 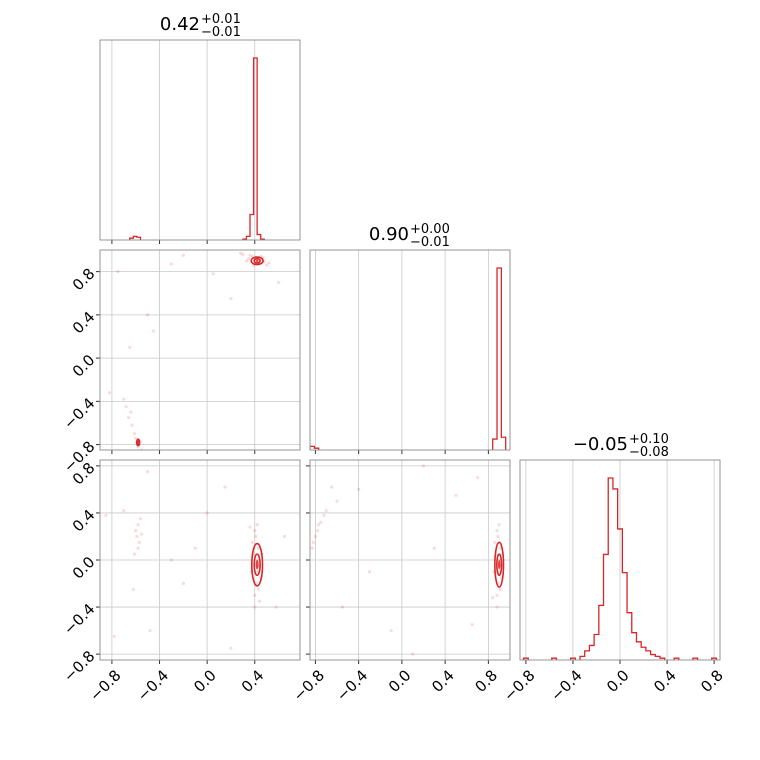 What do you see at coordinates (180, 24) in the screenshot?
I see `title-param-0: 0.42` at bounding box center [180, 24].